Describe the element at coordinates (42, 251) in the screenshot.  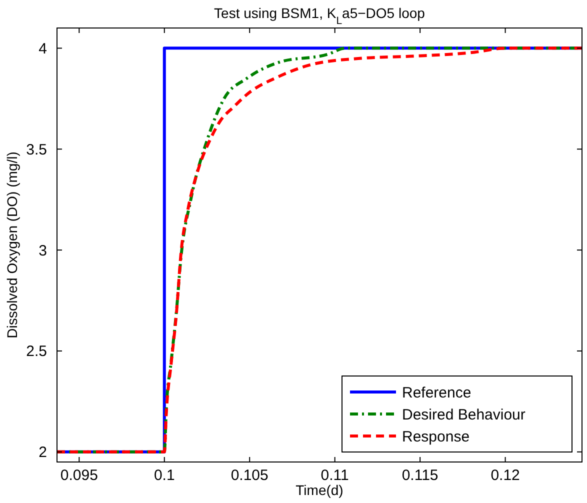
I see `y-tick-label: 3` at that location.